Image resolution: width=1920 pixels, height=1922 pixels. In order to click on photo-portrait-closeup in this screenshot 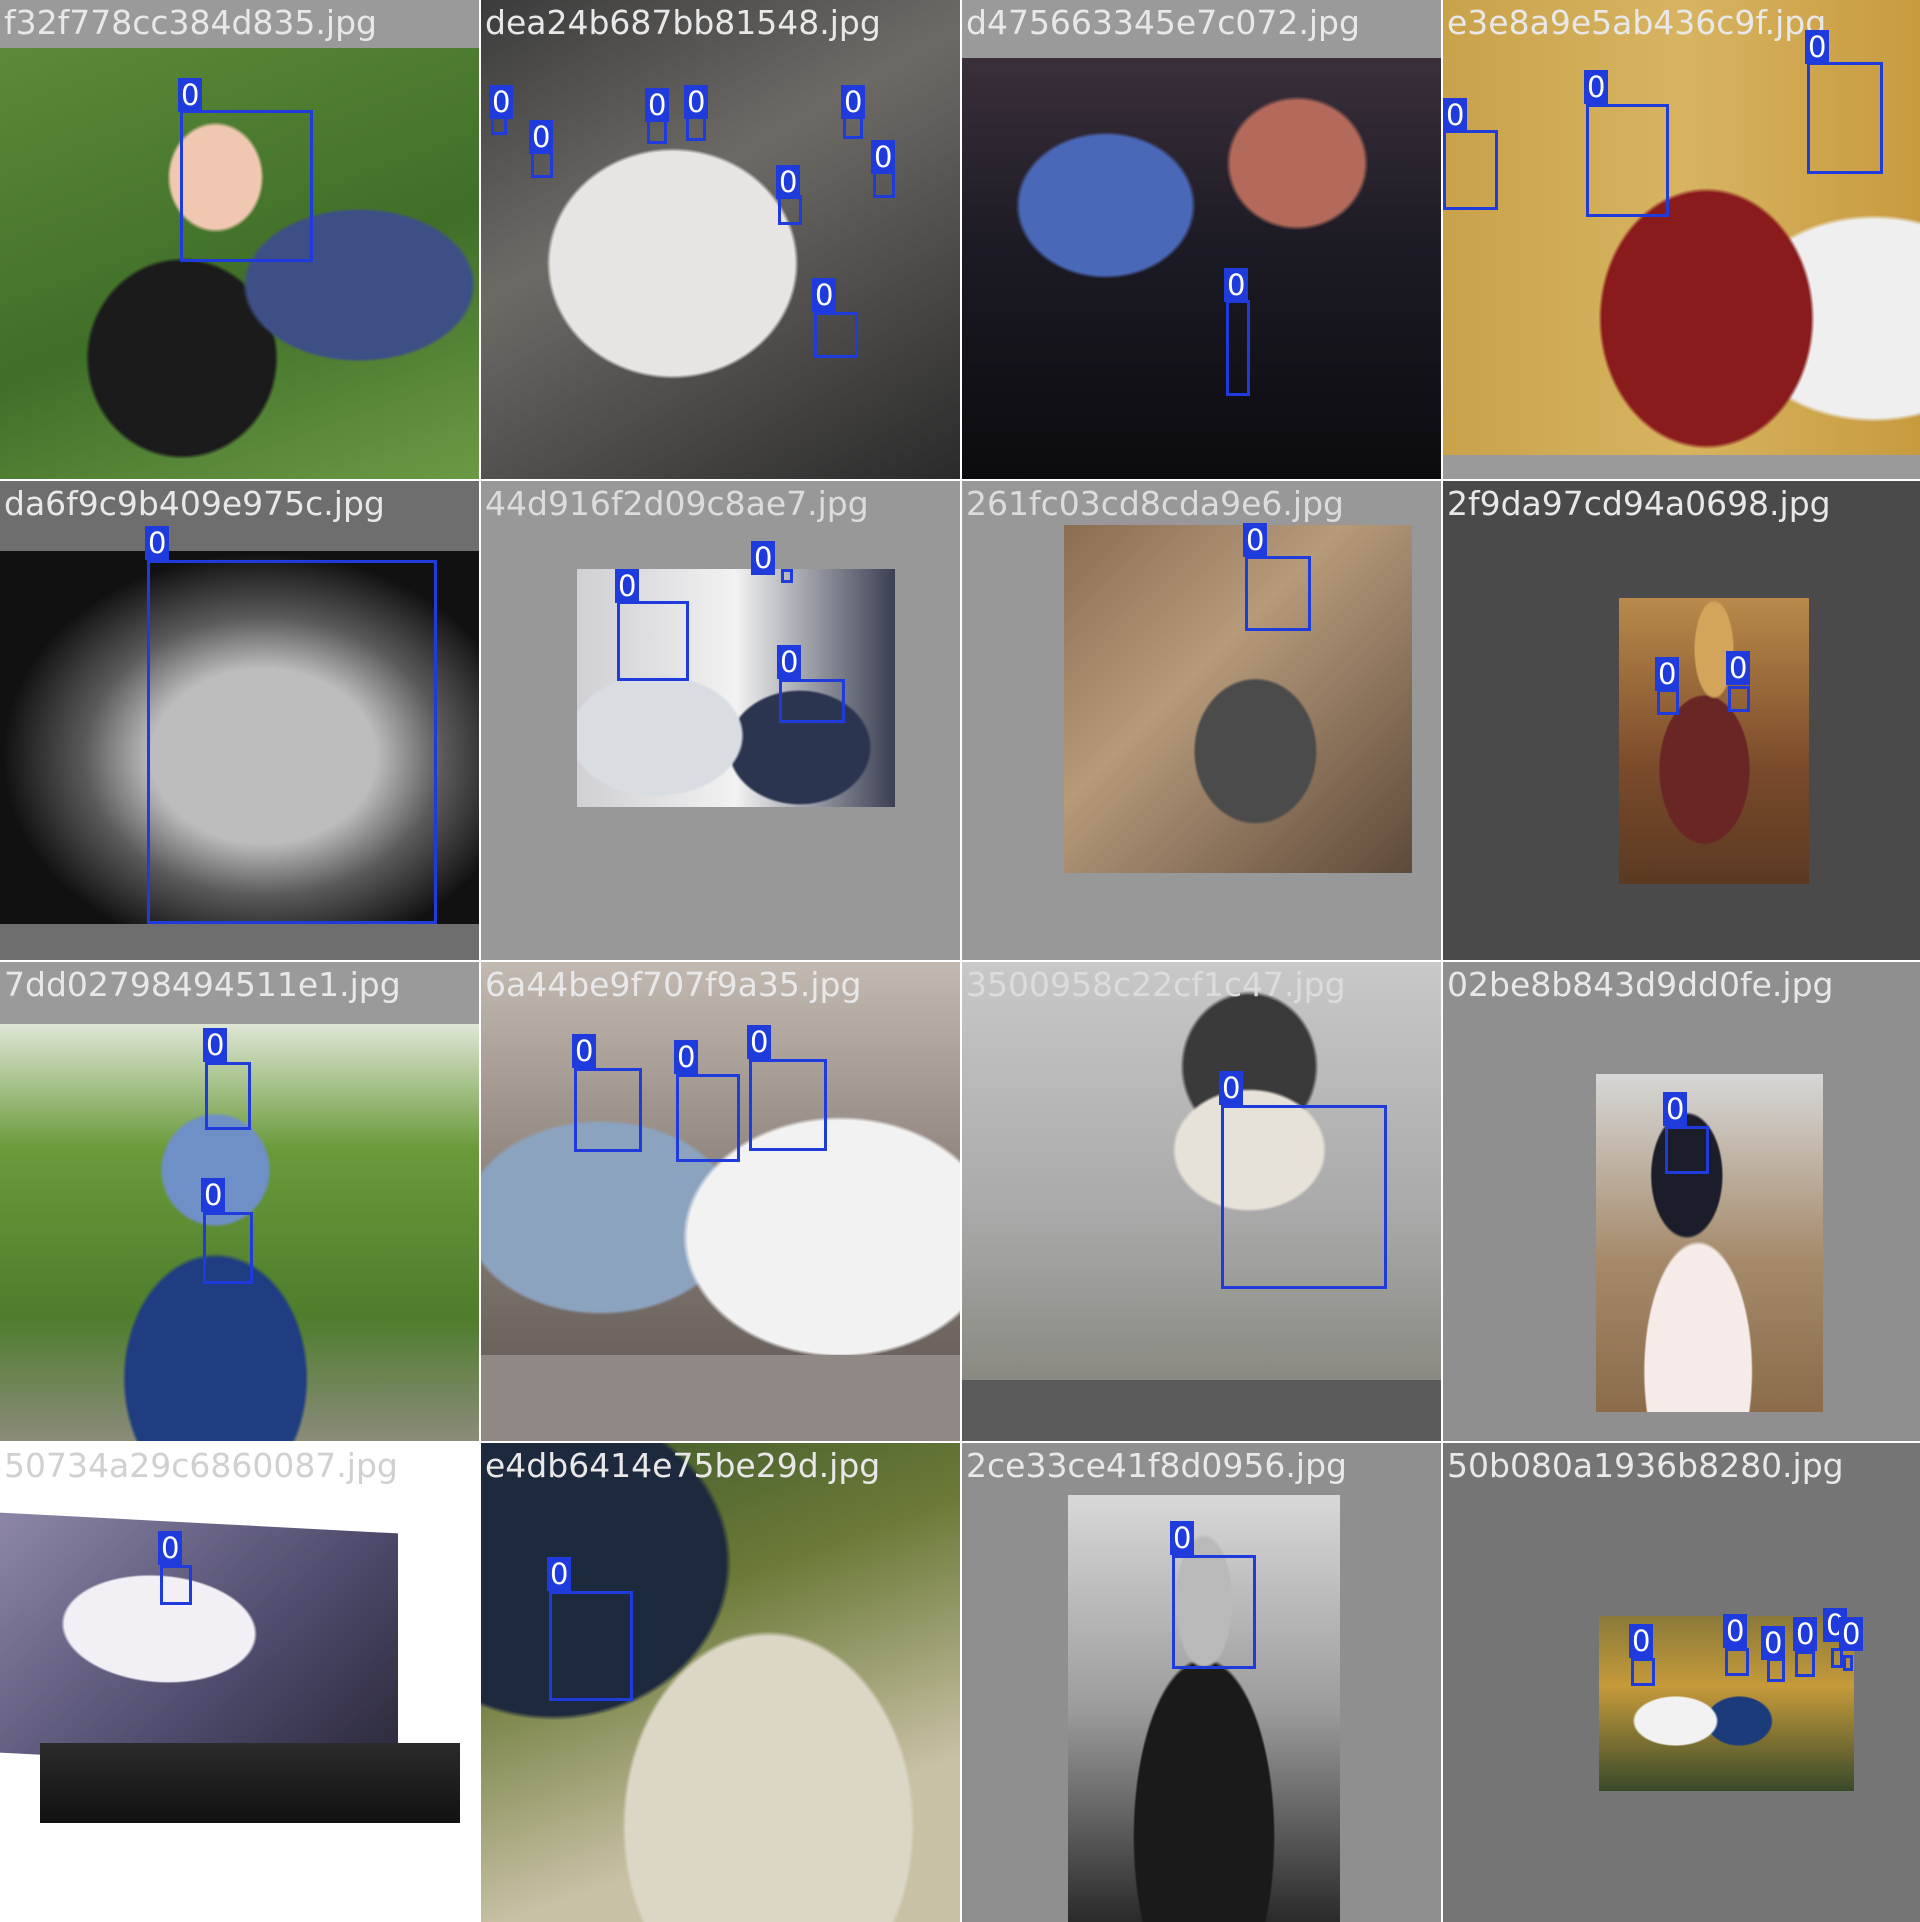, I will do `click(239, 737)`.